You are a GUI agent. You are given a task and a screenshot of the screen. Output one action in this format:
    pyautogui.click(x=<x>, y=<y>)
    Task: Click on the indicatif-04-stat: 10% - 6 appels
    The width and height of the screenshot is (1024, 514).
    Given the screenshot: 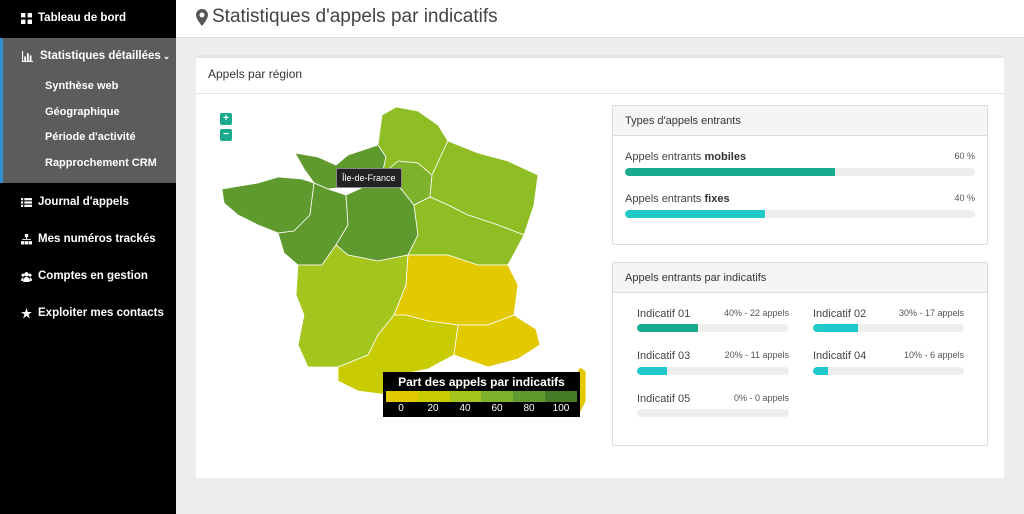 What is the action you would take?
    pyautogui.click(x=933, y=355)
    